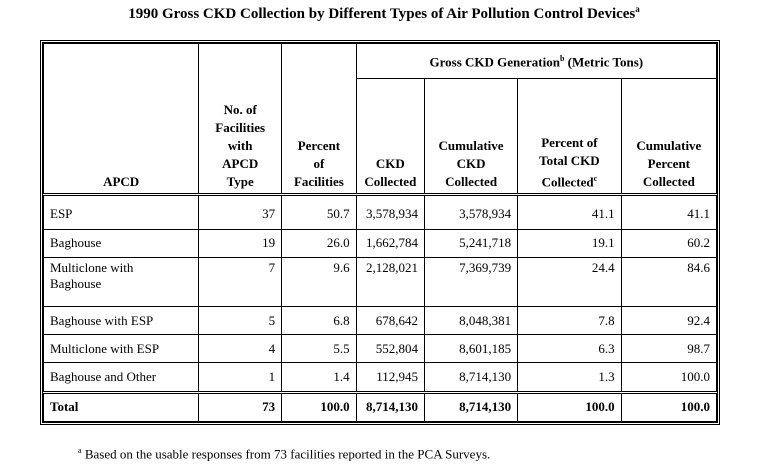 This screenshot has width=768, height=475. Describe the element at coordinates (121, 119) in the screenshot. I see `header-apcd: APCD` at that location.